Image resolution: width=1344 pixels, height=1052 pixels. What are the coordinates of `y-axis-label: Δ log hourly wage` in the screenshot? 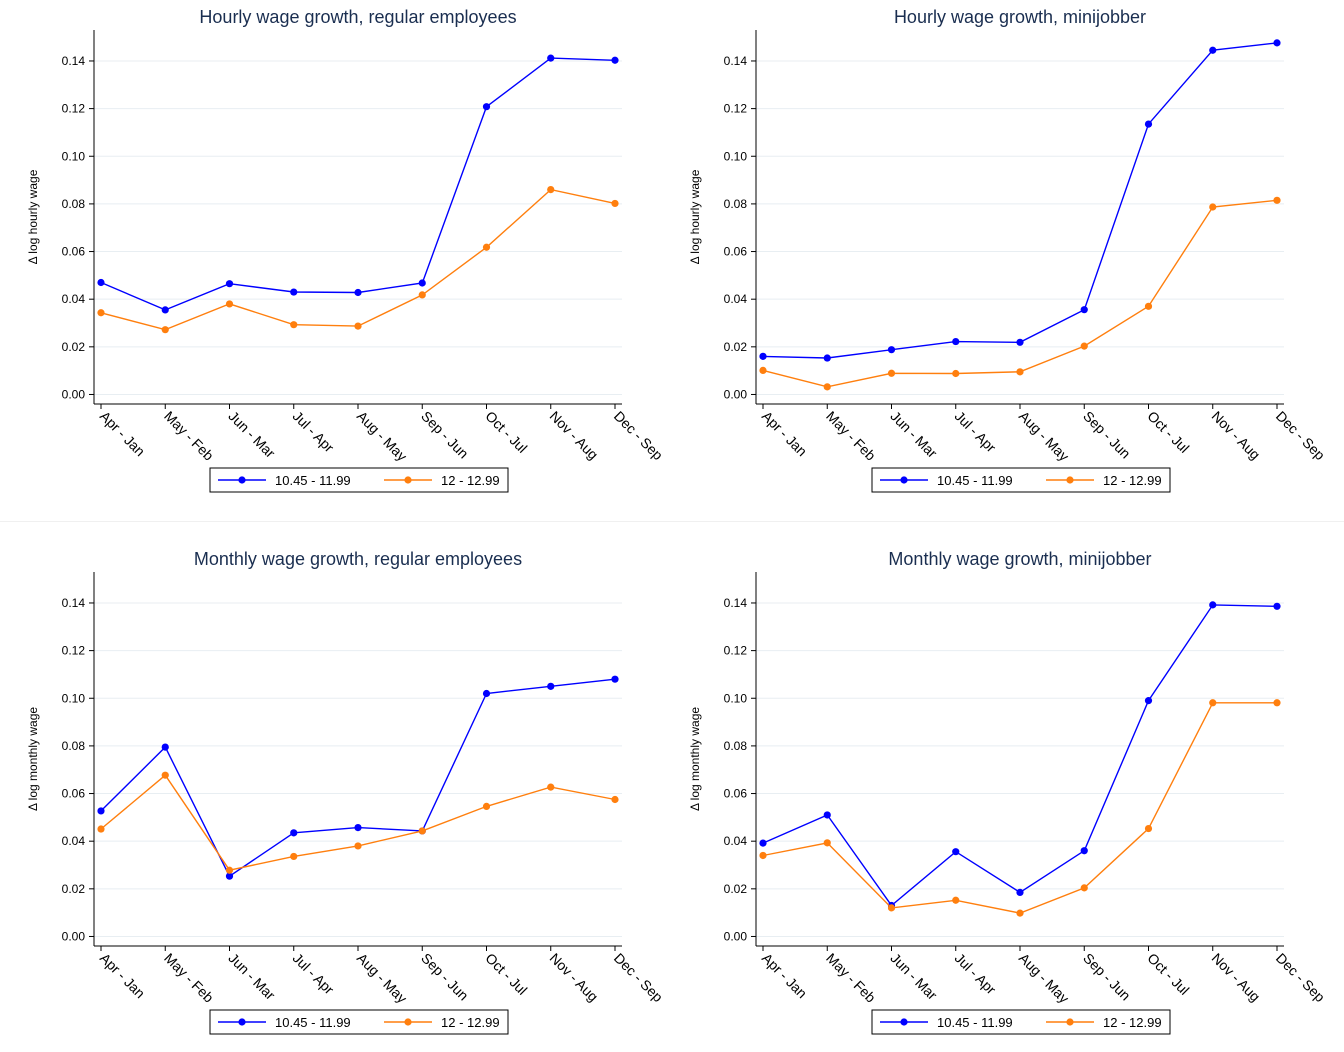 It's located at (33, 216).